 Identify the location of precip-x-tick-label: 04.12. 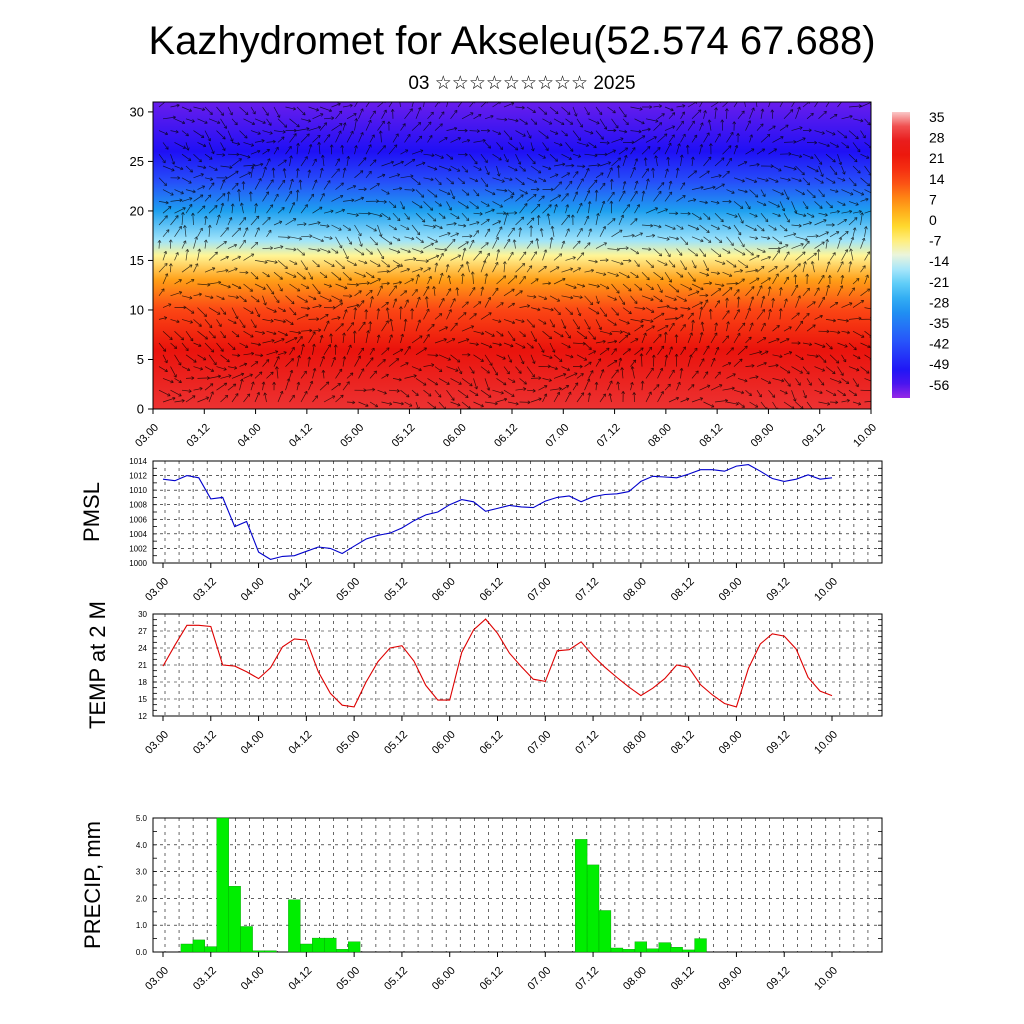
(301, 979).